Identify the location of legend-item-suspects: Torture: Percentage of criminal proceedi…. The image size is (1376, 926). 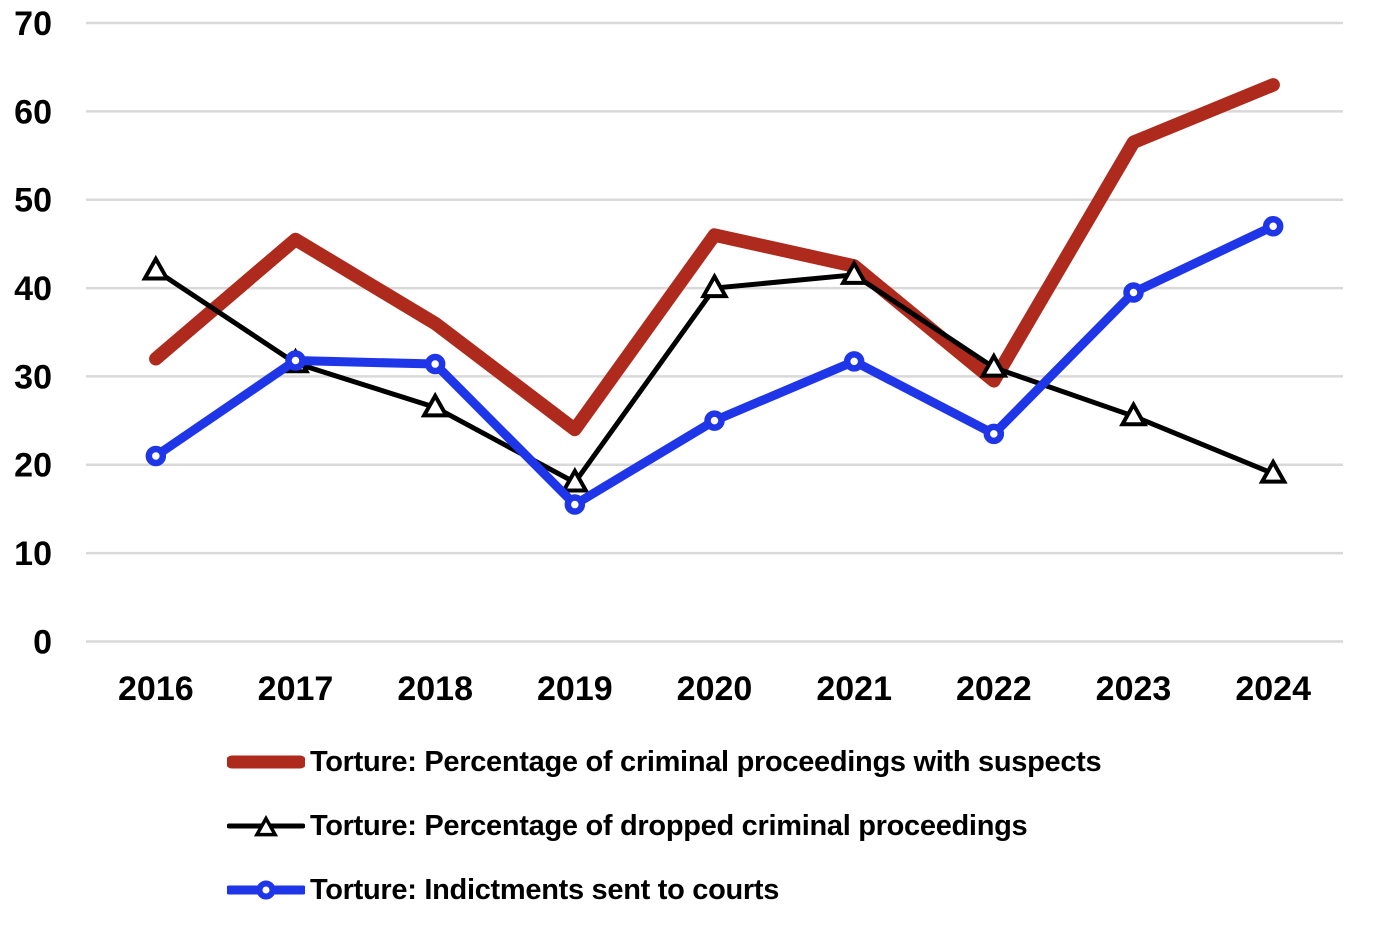
(664, 762).